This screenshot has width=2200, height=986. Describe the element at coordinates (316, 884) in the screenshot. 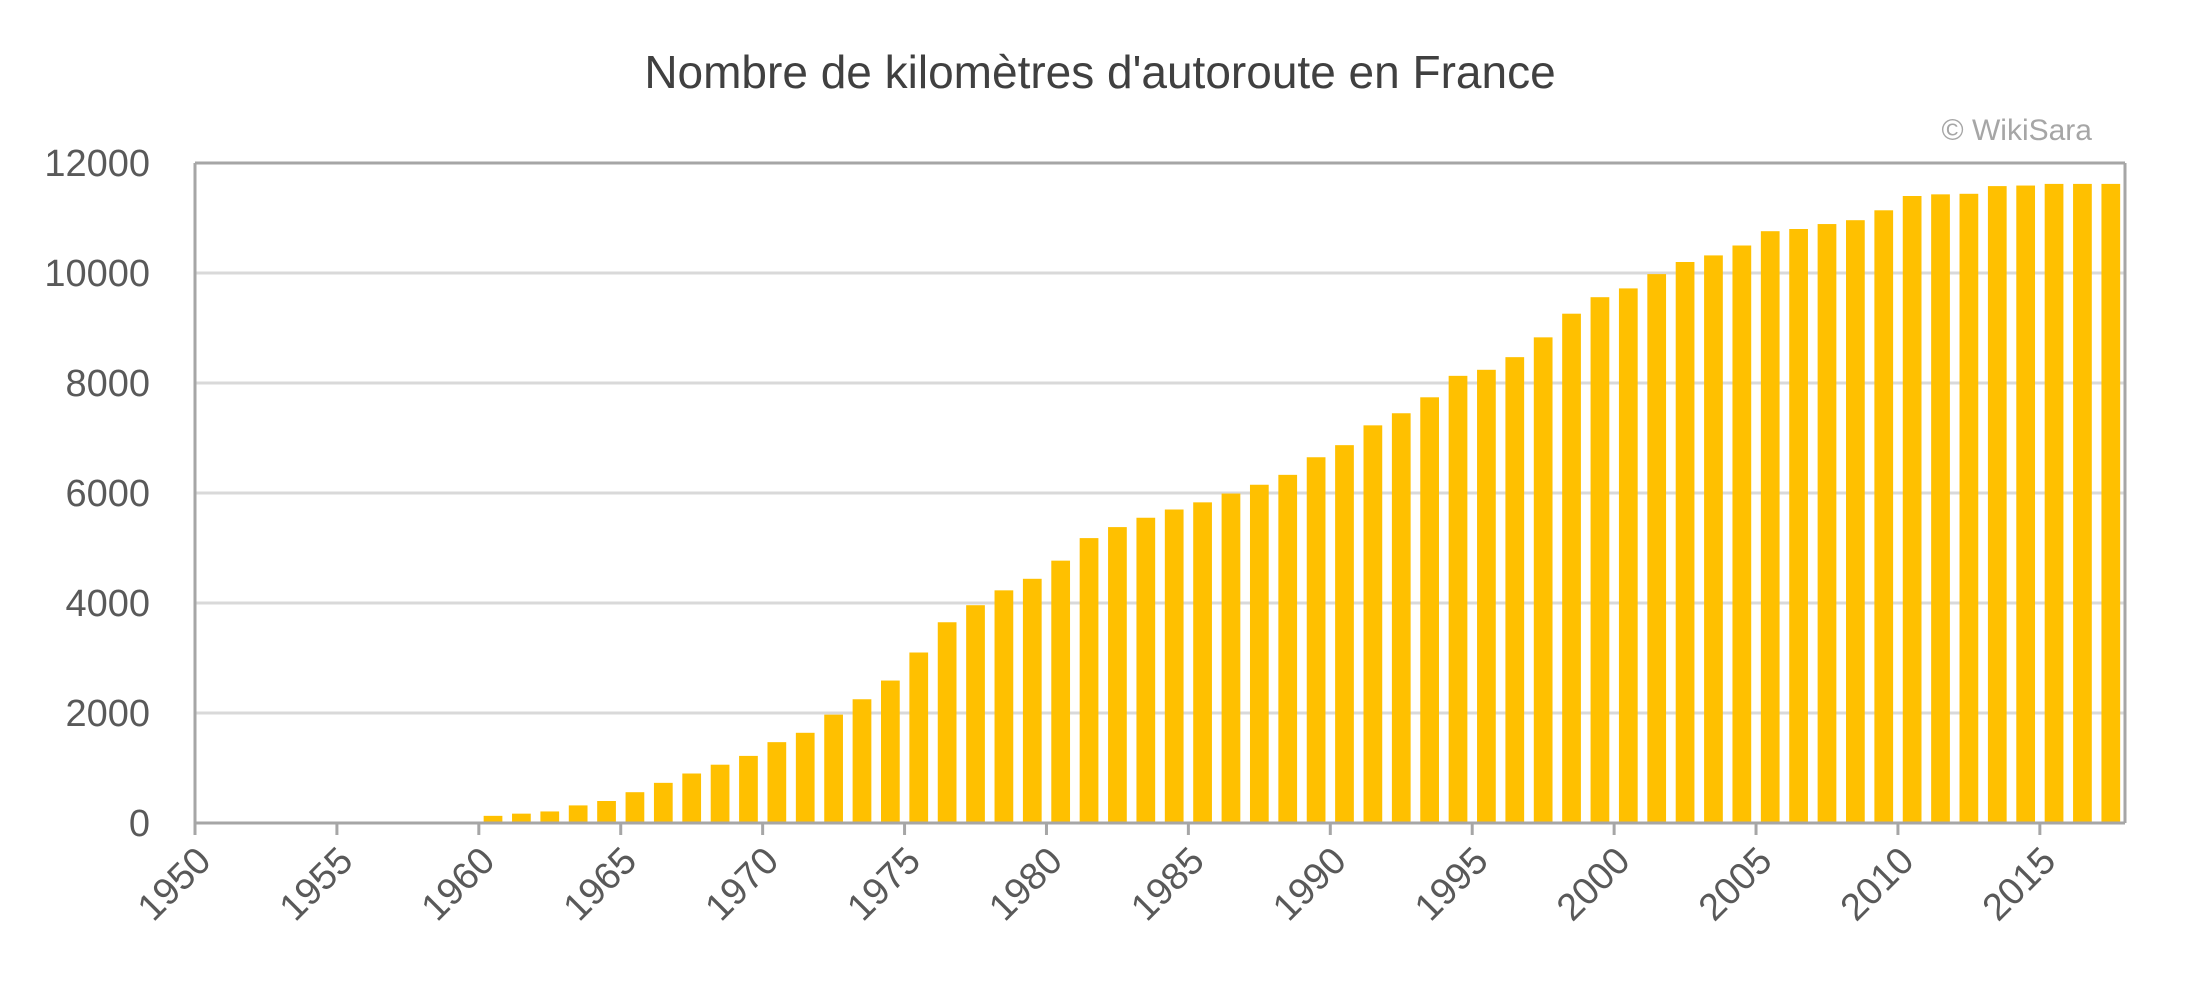

I see `x-tick-label: 1955` at that location.